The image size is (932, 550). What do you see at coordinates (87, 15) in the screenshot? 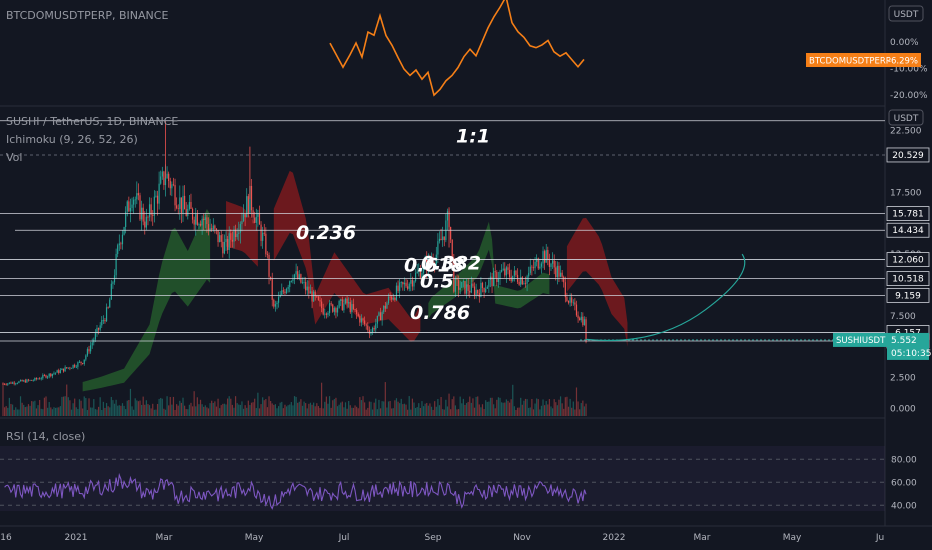
I see `btcdom-legend: BTCDOMUSDTPERP, BINANCE` at bounding box center [87, 15].